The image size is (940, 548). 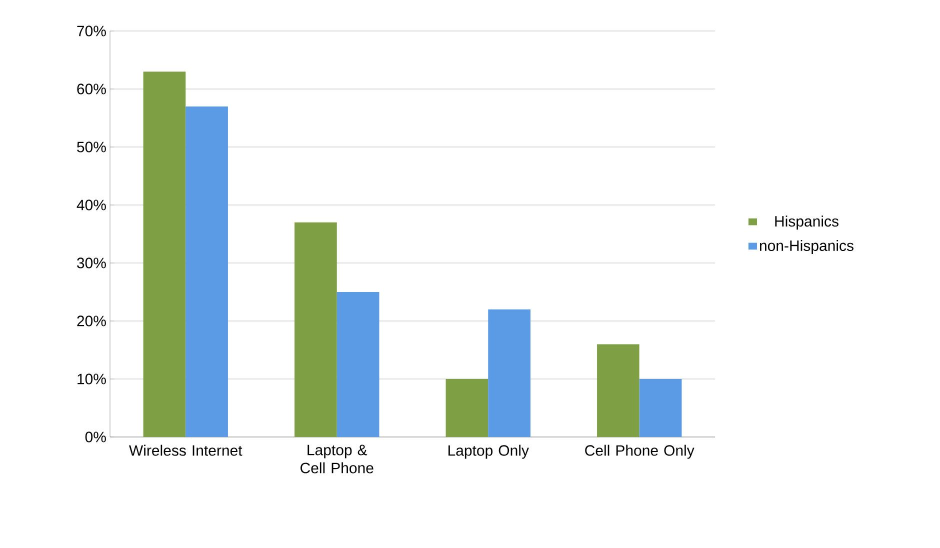 I want to click on x-tick-label: Laptop & Cell Phone, so click(x=337, y=459).